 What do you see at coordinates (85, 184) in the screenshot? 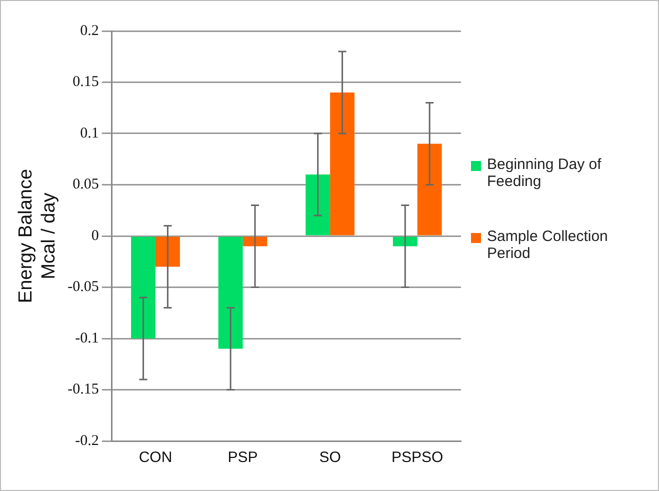
I see `y-tick-label: 0.05` at bounding box center [85, 184].